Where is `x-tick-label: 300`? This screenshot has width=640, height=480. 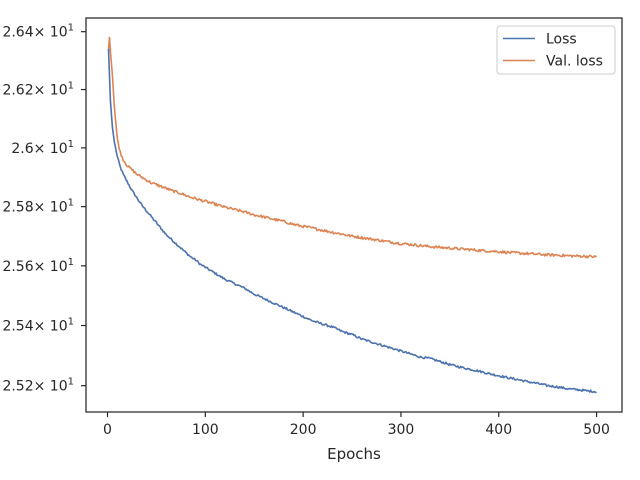
x-tick-label: 300 is located at coordinates (401, 430).